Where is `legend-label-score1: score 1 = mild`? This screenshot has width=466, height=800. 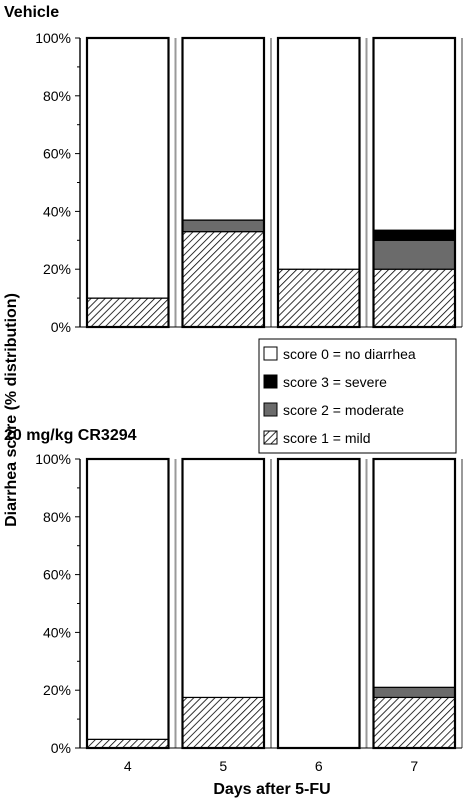 legend-label-score1: score 1 = mild is located at coordinates (327, 438).